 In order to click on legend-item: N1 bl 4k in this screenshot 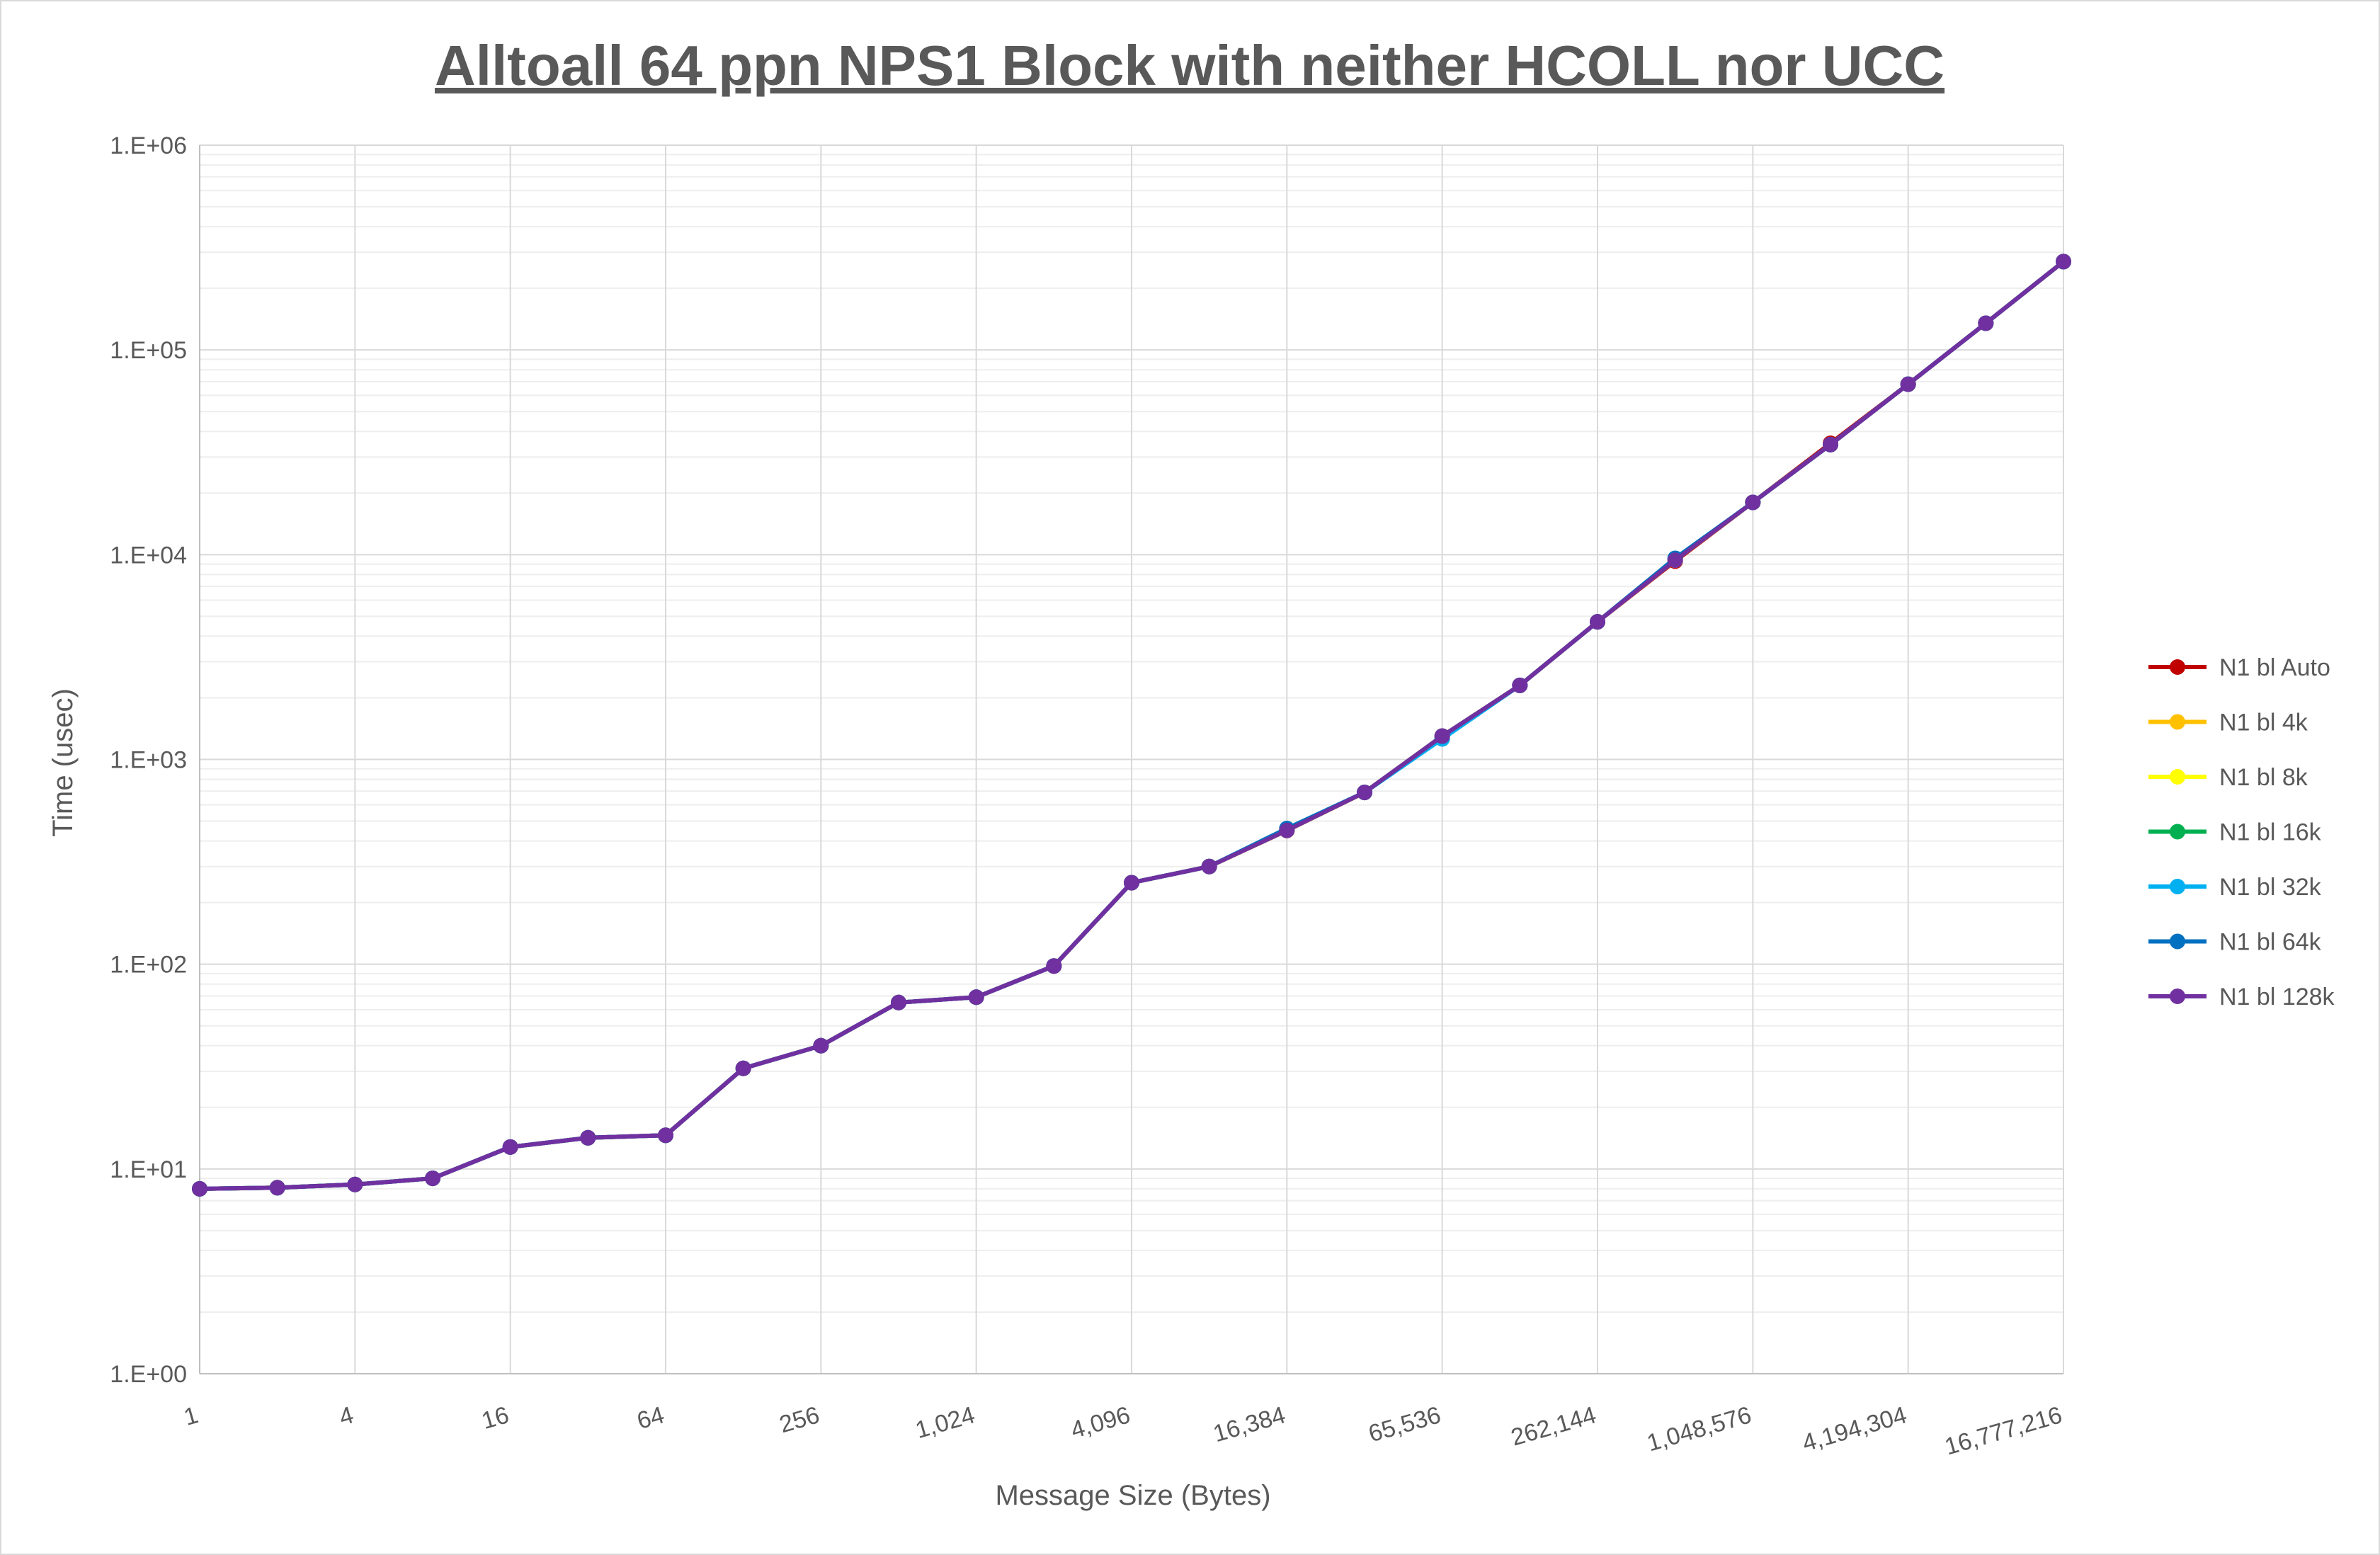, I will do `click(2228, 723)`.